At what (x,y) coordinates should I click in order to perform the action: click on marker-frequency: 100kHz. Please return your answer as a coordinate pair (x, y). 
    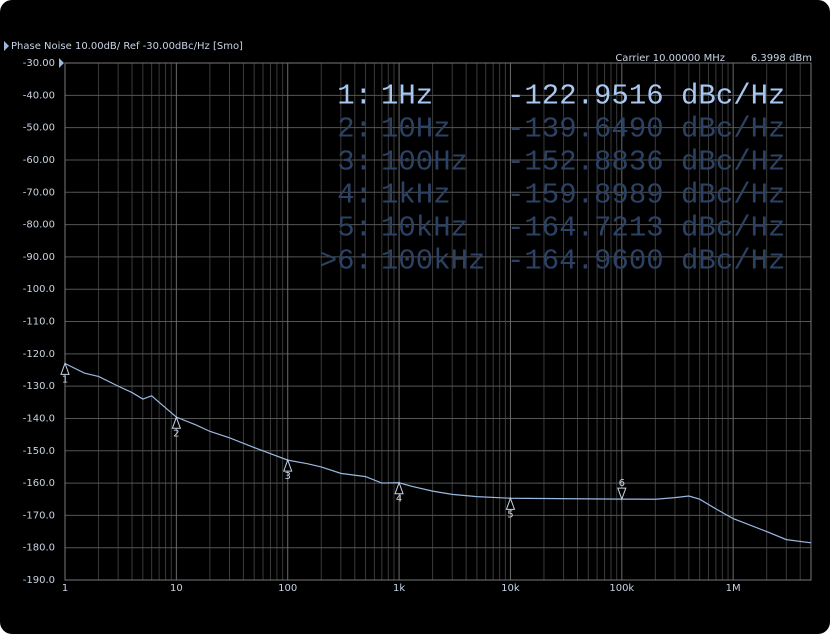
    Looking at the image, I should click on (433, 261).